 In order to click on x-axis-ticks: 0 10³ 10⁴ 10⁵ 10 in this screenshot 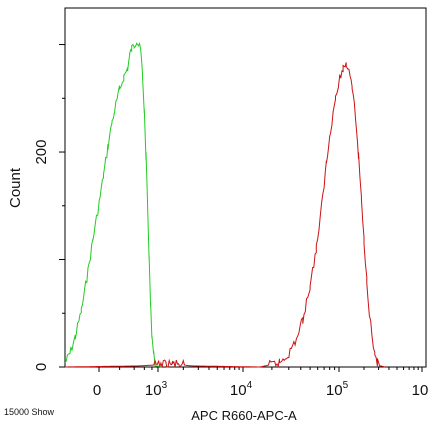, I will do `click(261, 383)`.